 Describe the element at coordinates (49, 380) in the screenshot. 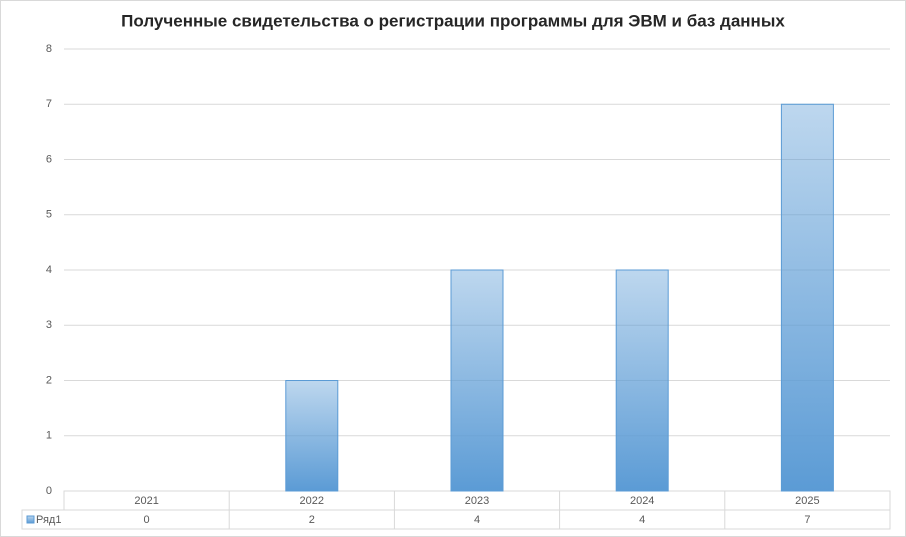

I see `y-tick-label: 2` at that location.